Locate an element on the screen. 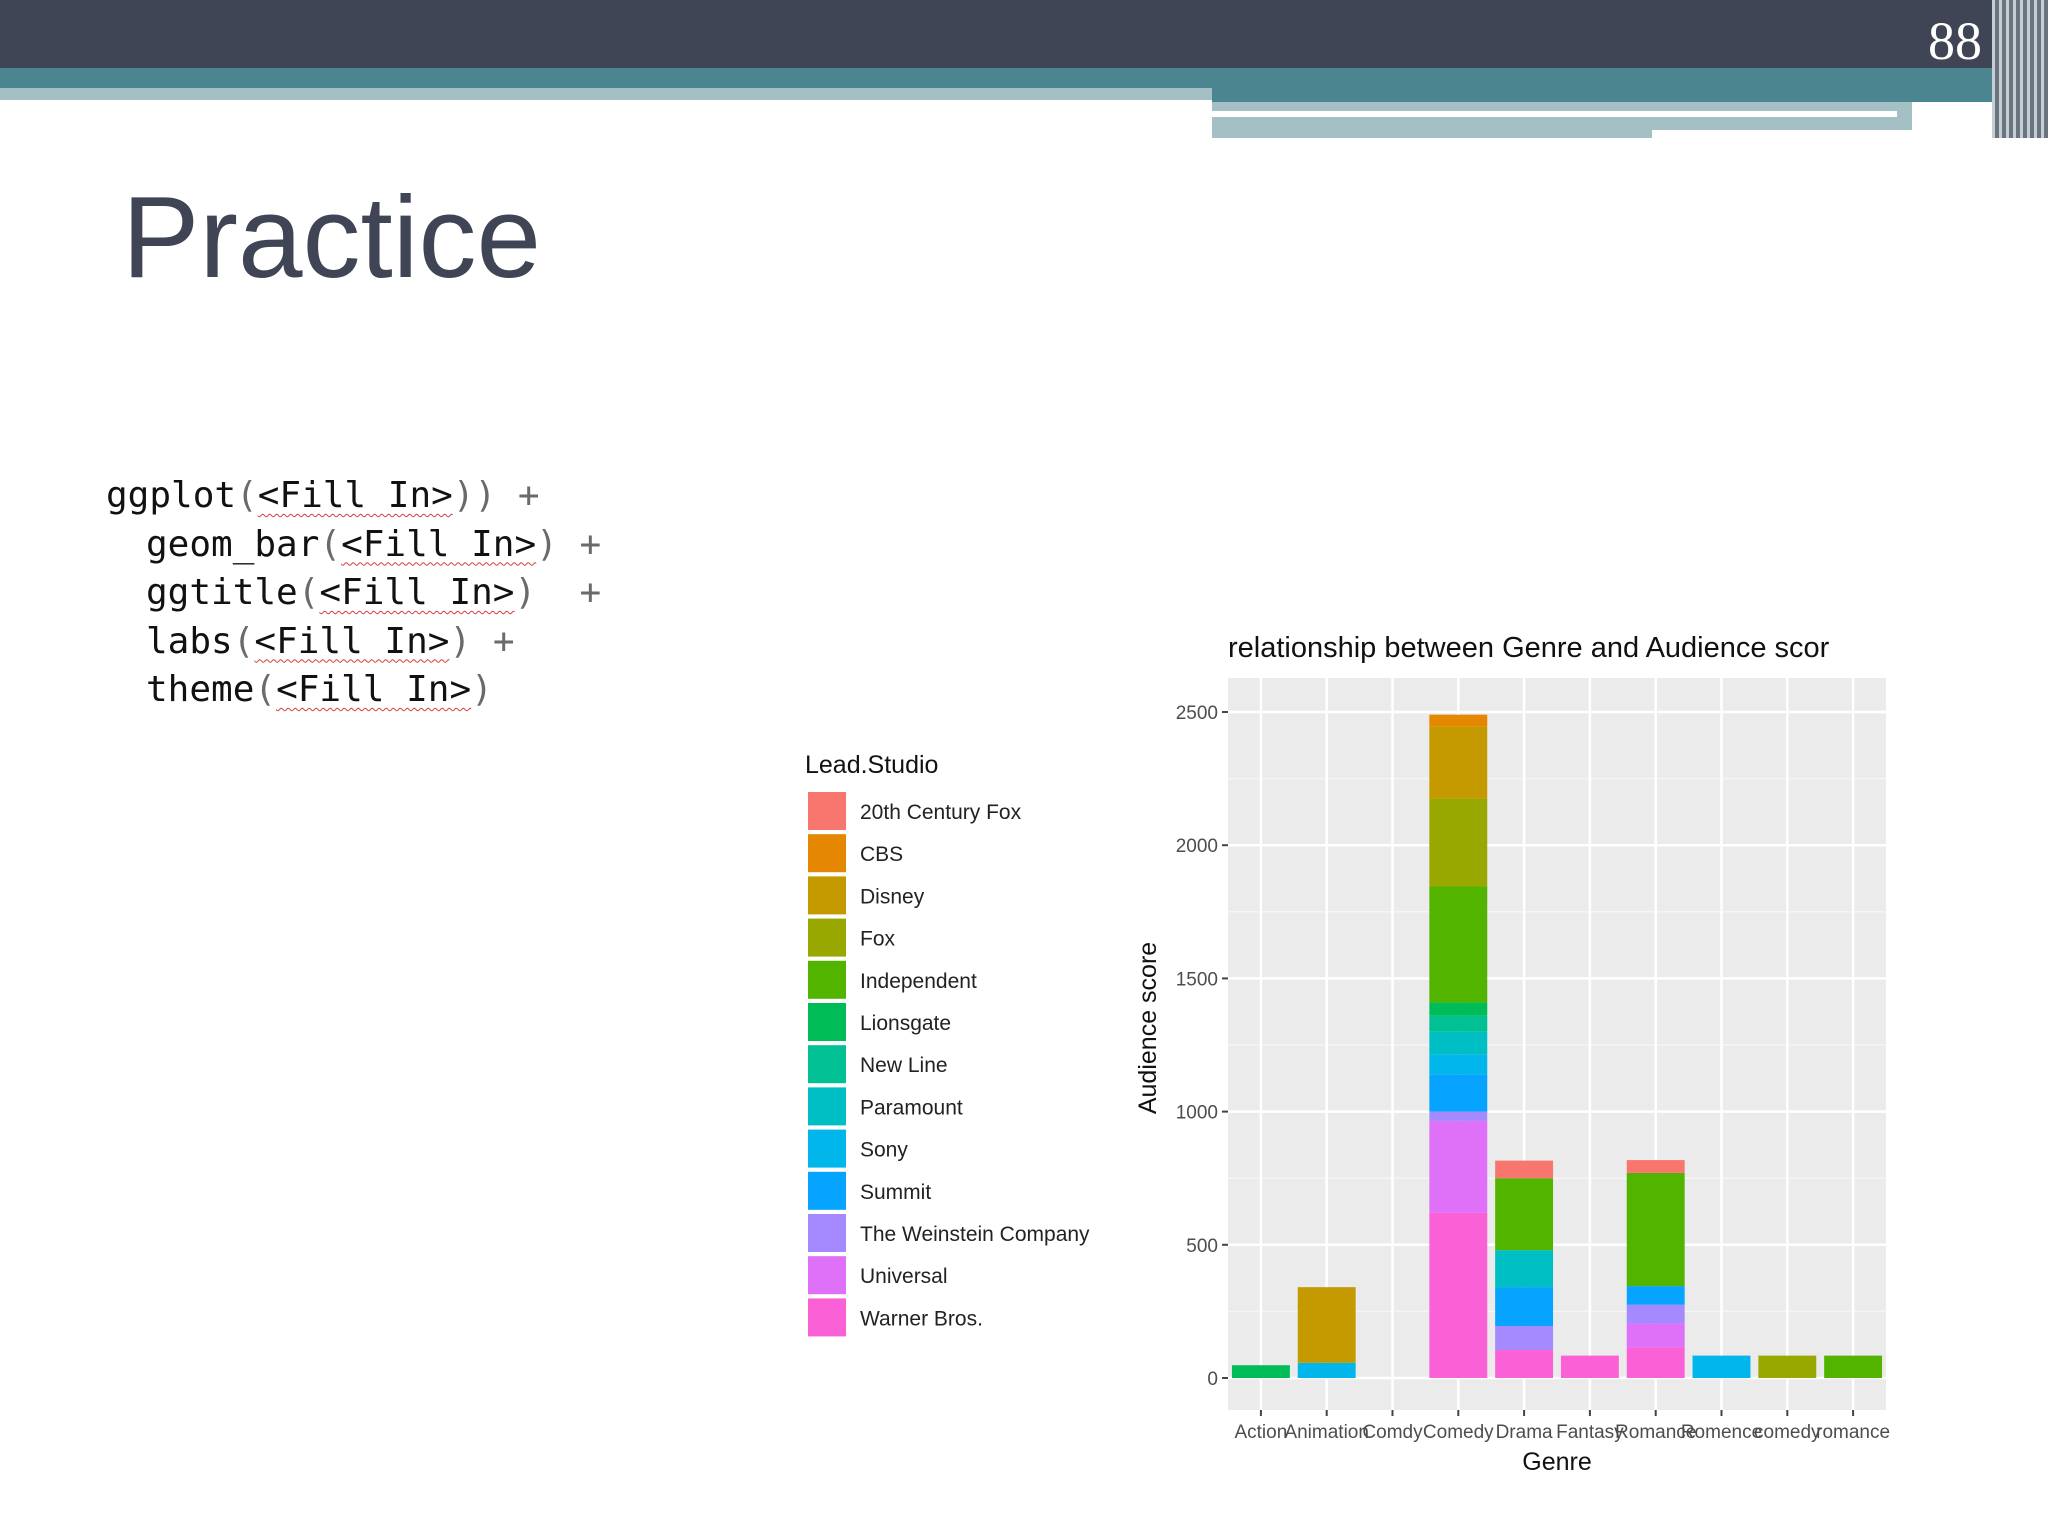  x-axis-label: Genre is located at coordinates (1556, 1462).